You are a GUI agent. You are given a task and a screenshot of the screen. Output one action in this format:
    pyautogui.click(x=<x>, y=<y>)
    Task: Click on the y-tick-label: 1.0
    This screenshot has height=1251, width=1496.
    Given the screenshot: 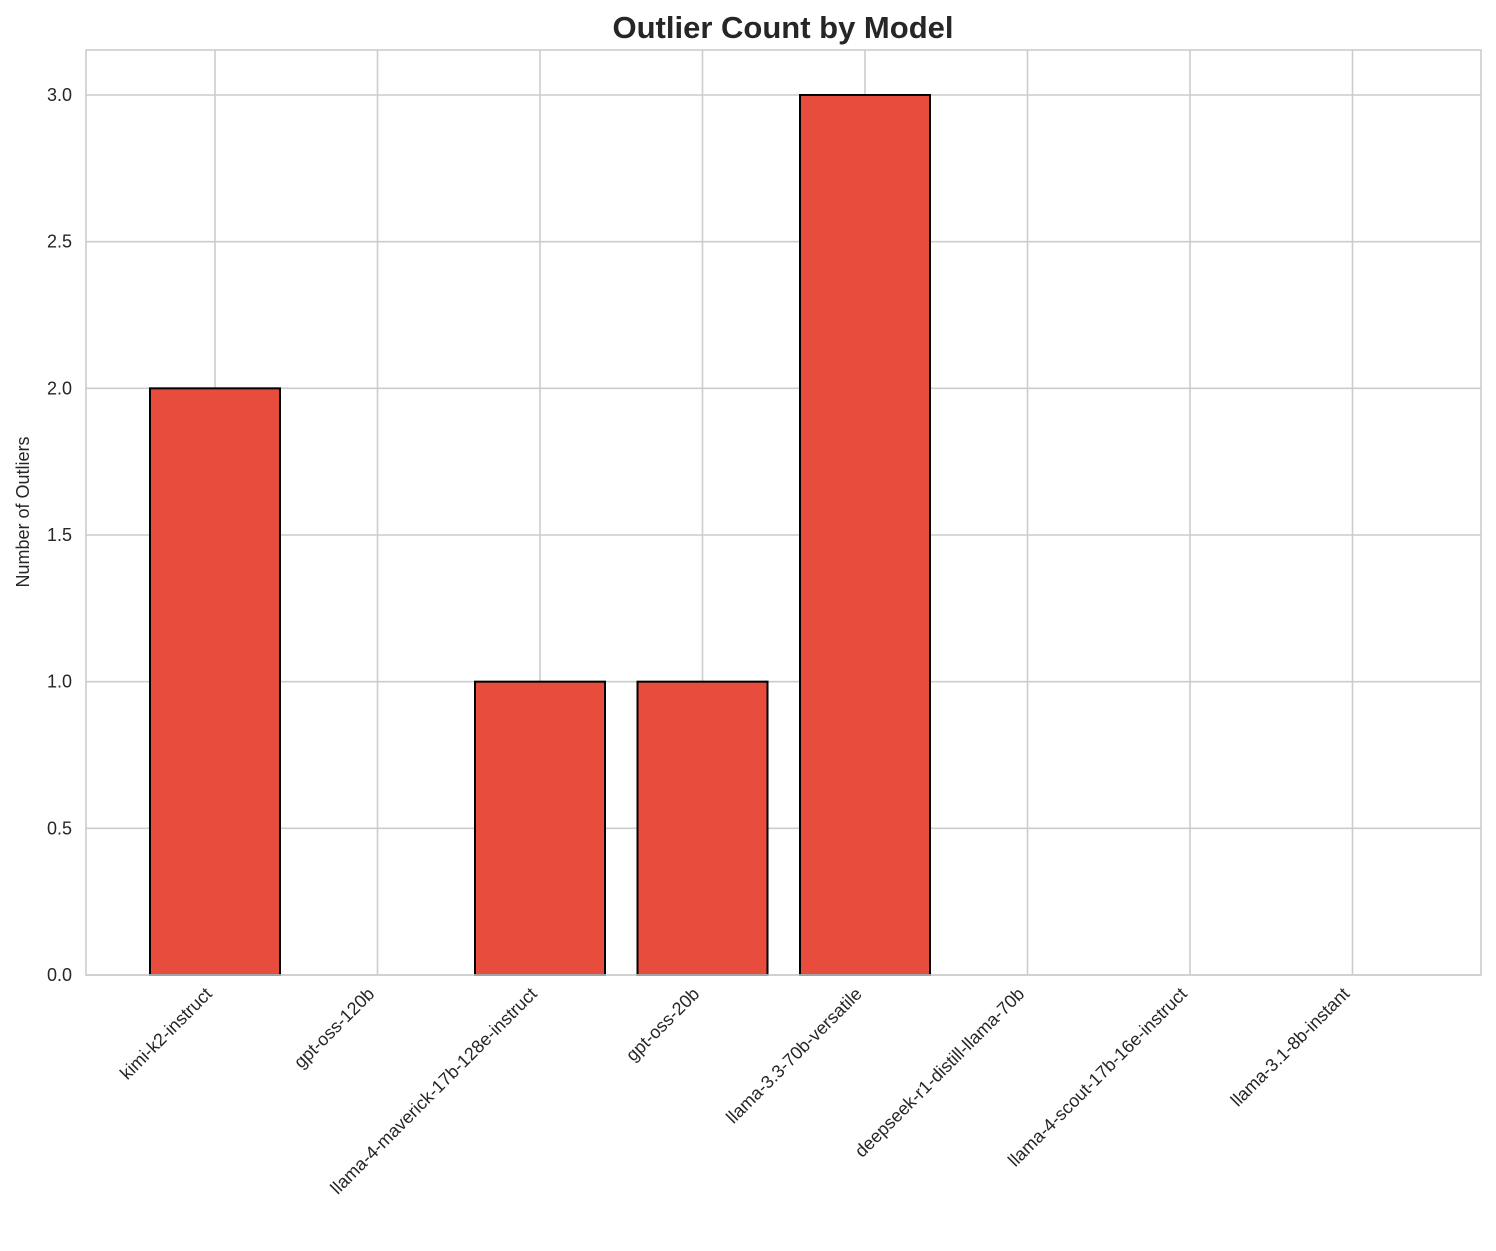 What is the action you would take?
    pyautogui.click(x=59, y=682)
    